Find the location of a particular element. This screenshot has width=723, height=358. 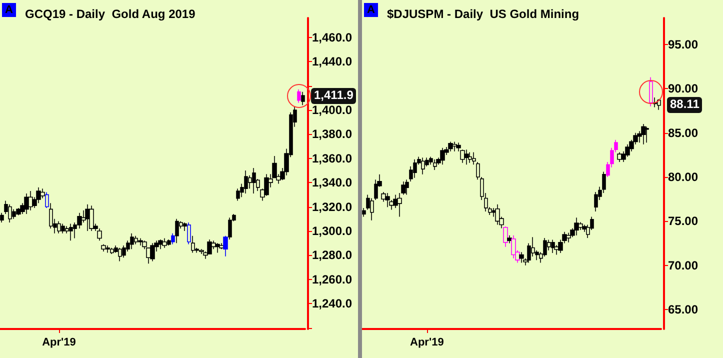

y-tick-label: 1,440.0 is located at coordinates (332, 61).